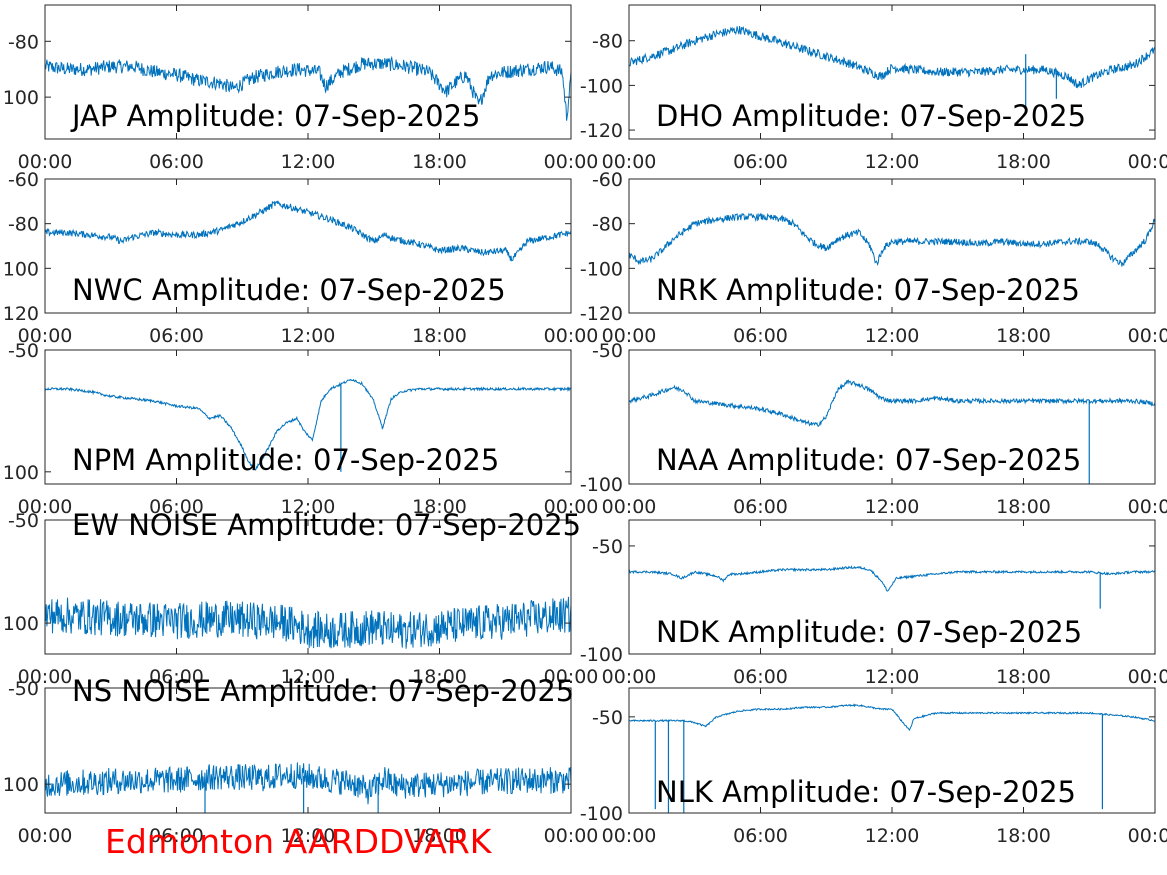  What do you see at coordinates (289, 290) in the screenshot?
I see `panel-title: NWC Amplitude: 07-Sep-2025` at bounding box center [289, 290].